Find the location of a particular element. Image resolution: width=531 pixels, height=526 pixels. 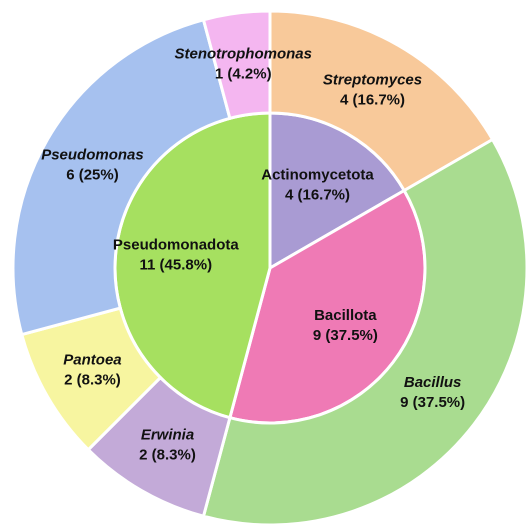

slice-name: Erwinia is located at coordinates (167, 435).